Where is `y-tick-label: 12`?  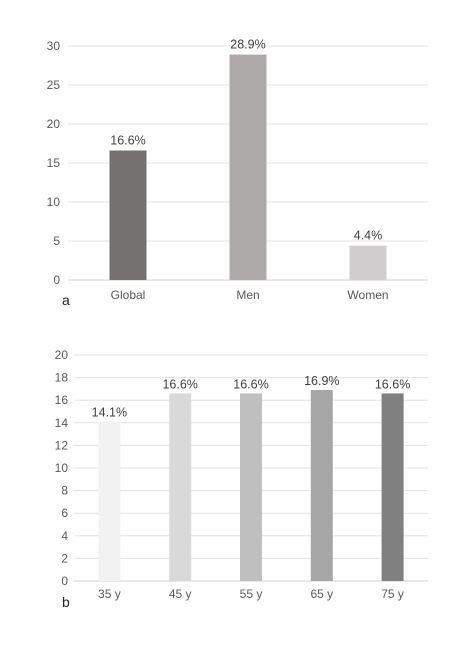 y-tick-label: 12 is located at coordinates (62, 445).